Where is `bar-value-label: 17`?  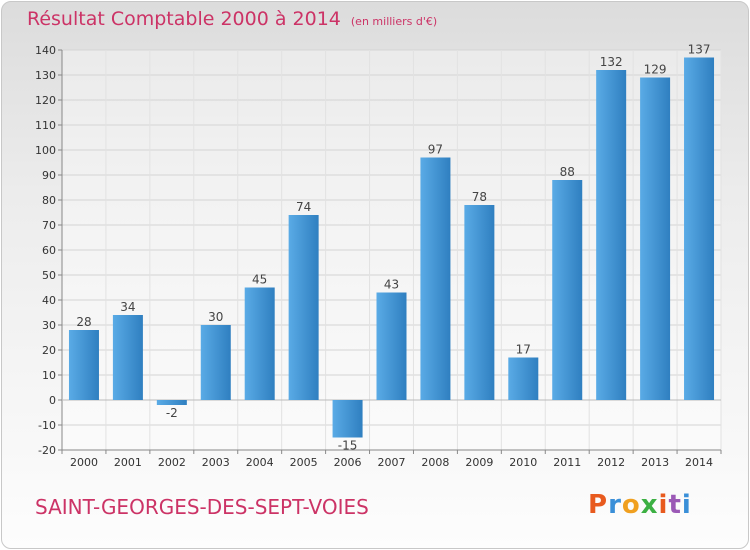 bar-value-label: 17 is located at coordinates (523, 350).